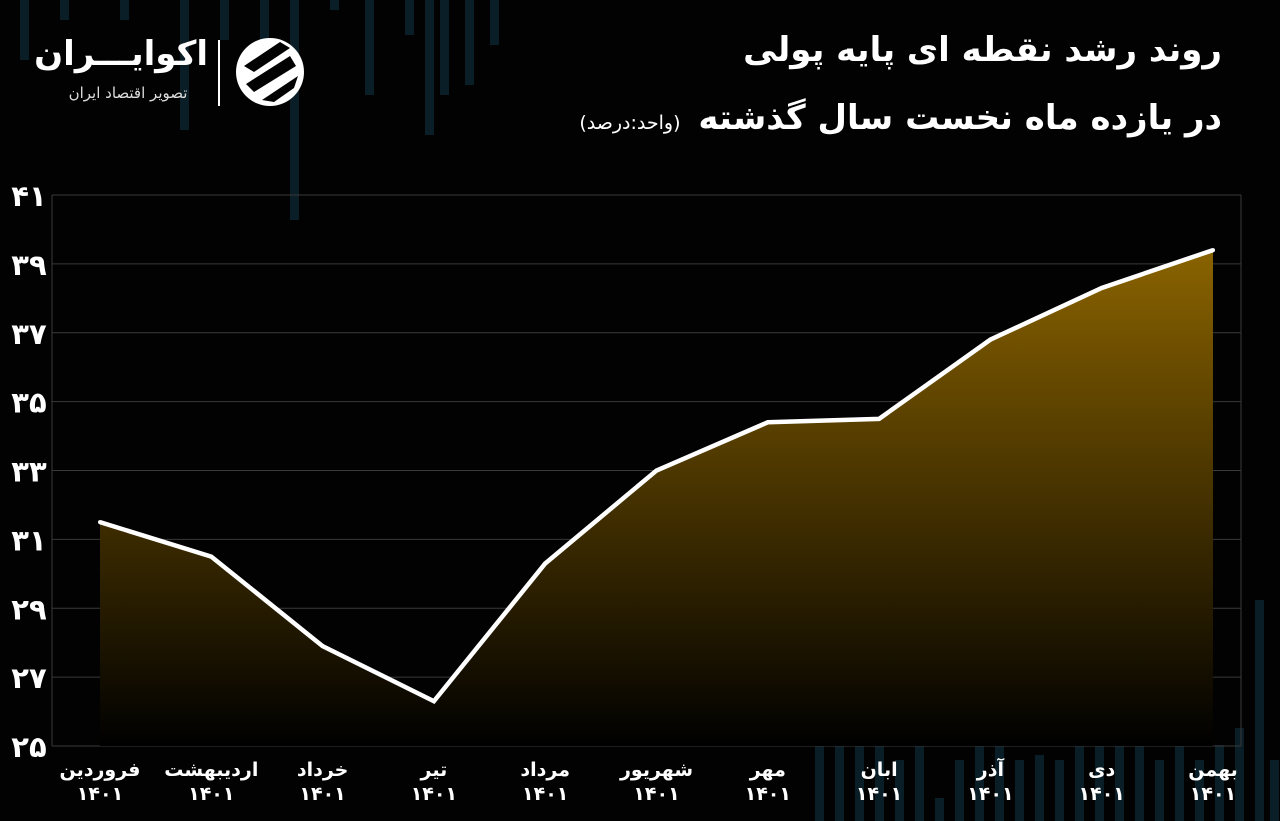 The image size is (1280, 821). Describe the element at coordinates (100, 770) in the screenshot. I see `x-tick-month: فروردین` at that location.